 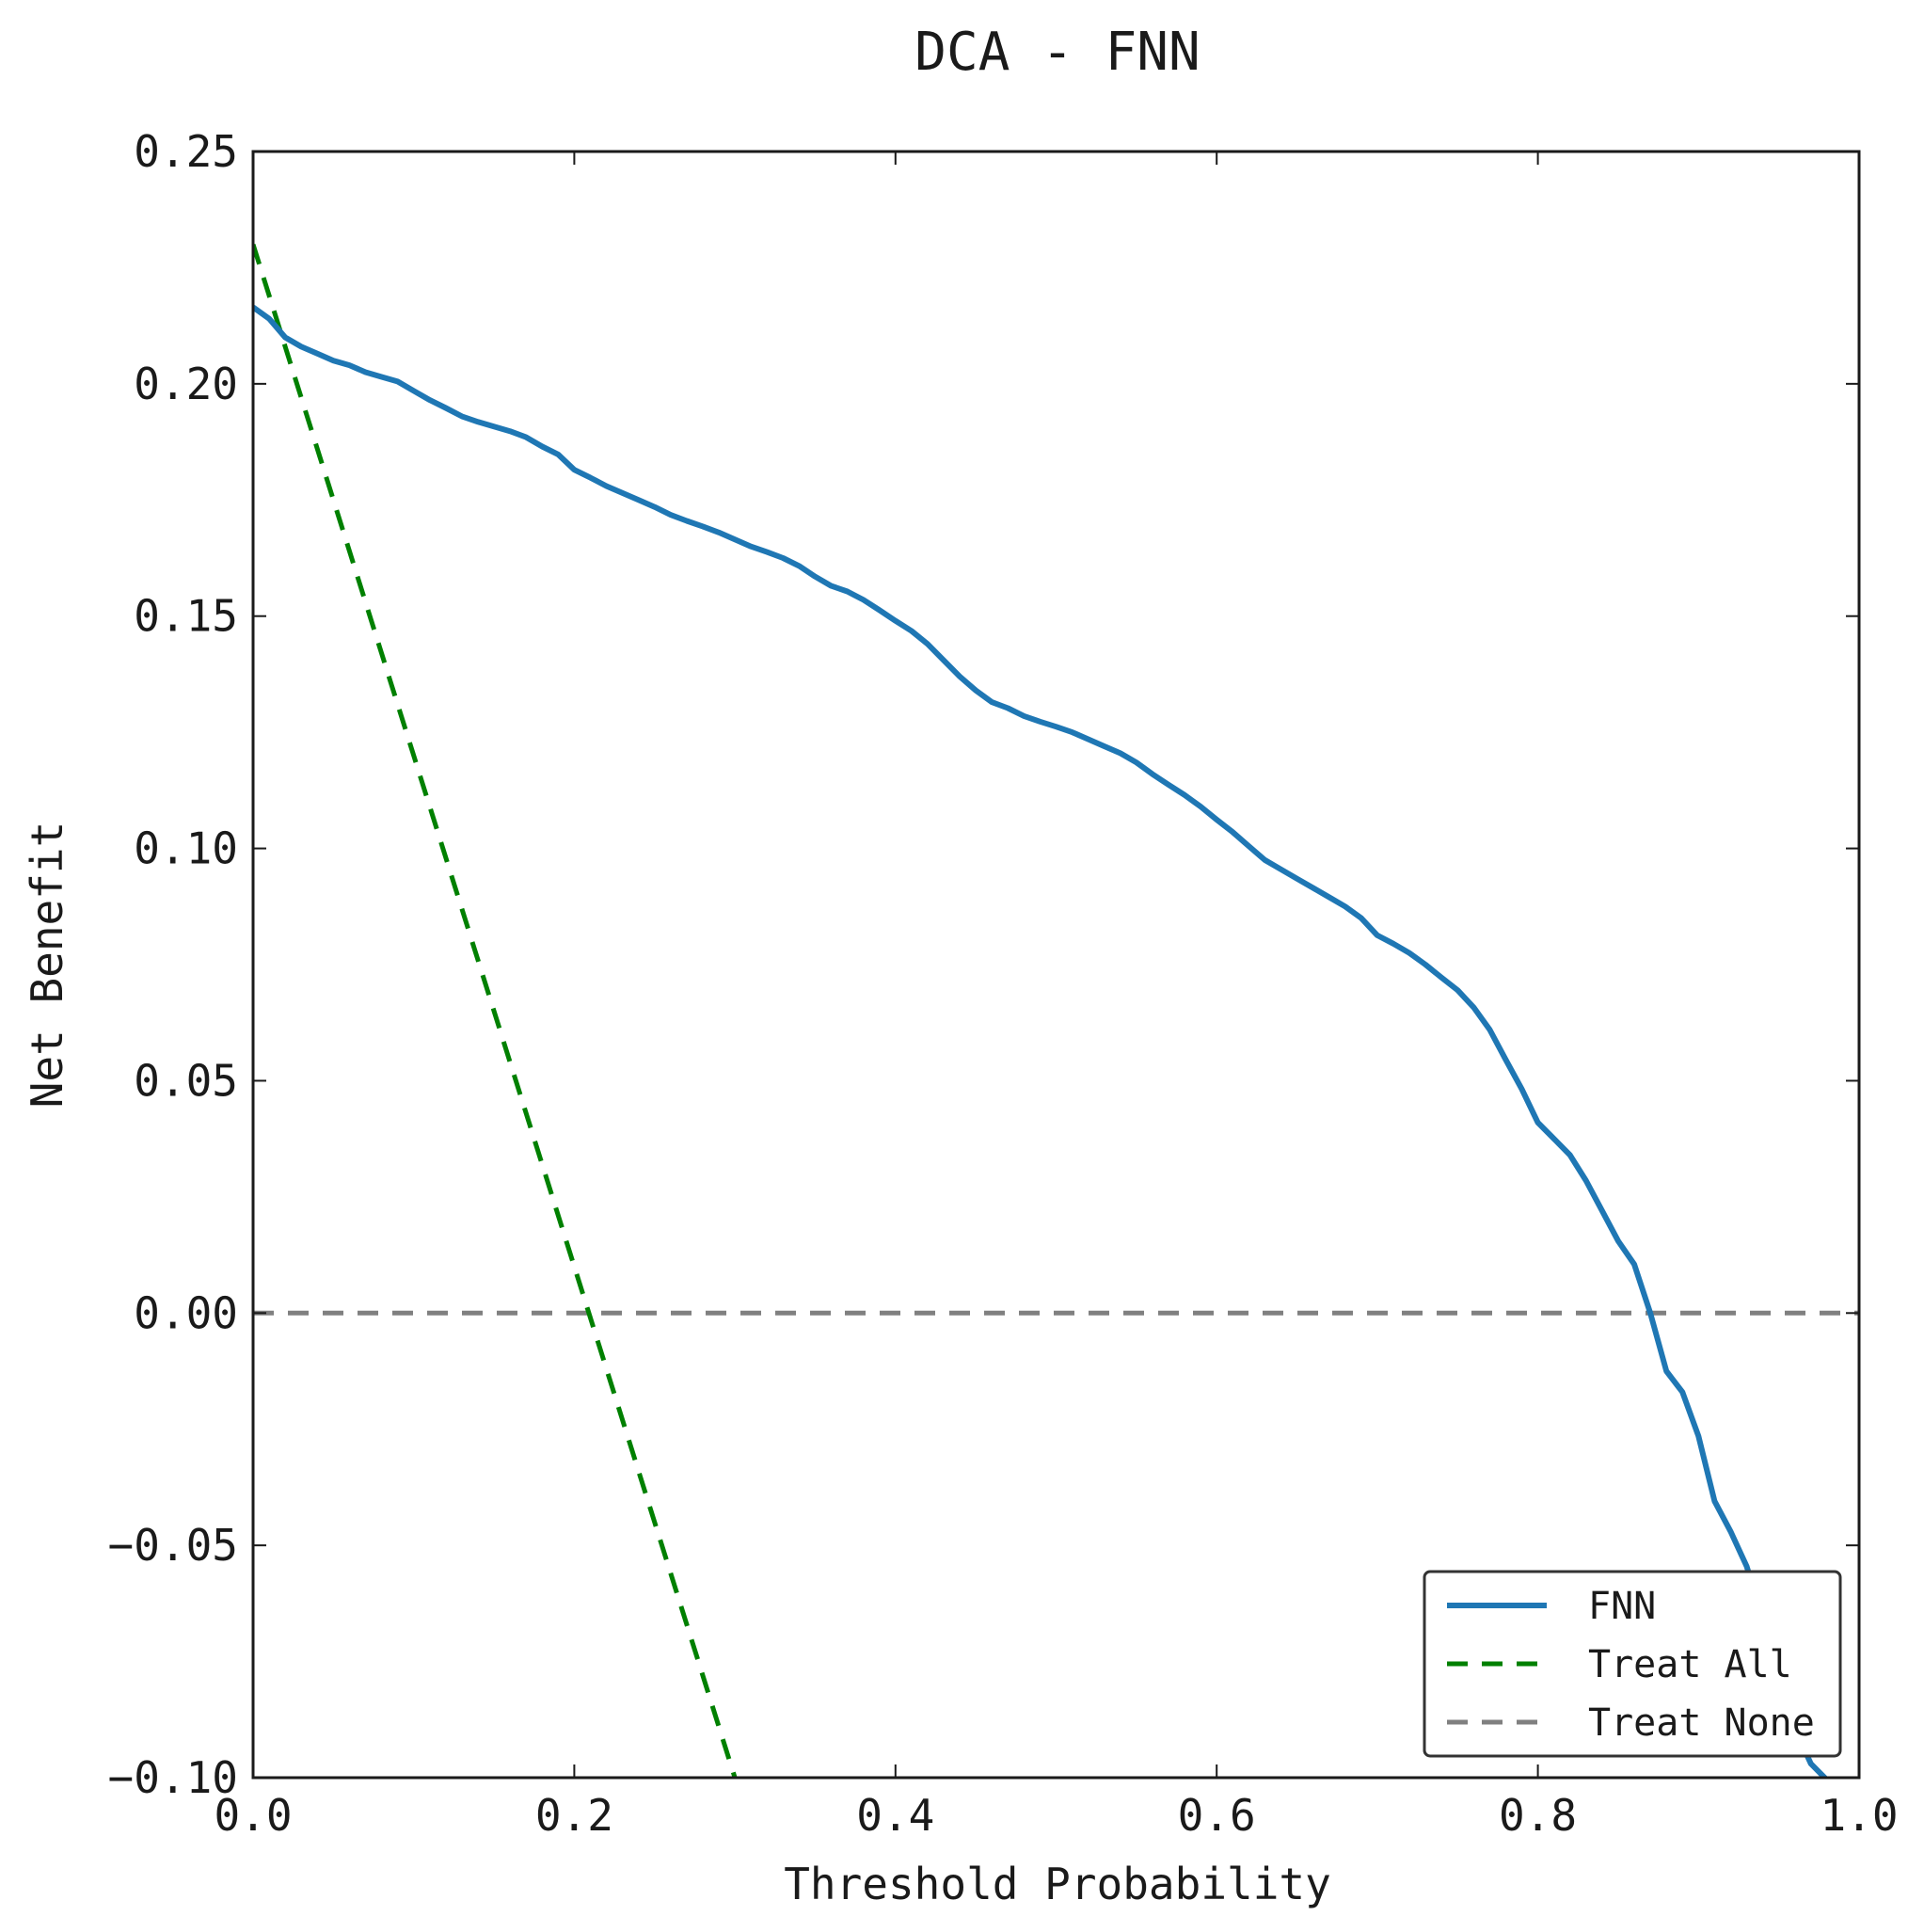 What do you see at coordinates (253, 1815) in the screenshot?
I see `x-tick-label: 0.0` at bounding box center [253, 1815].